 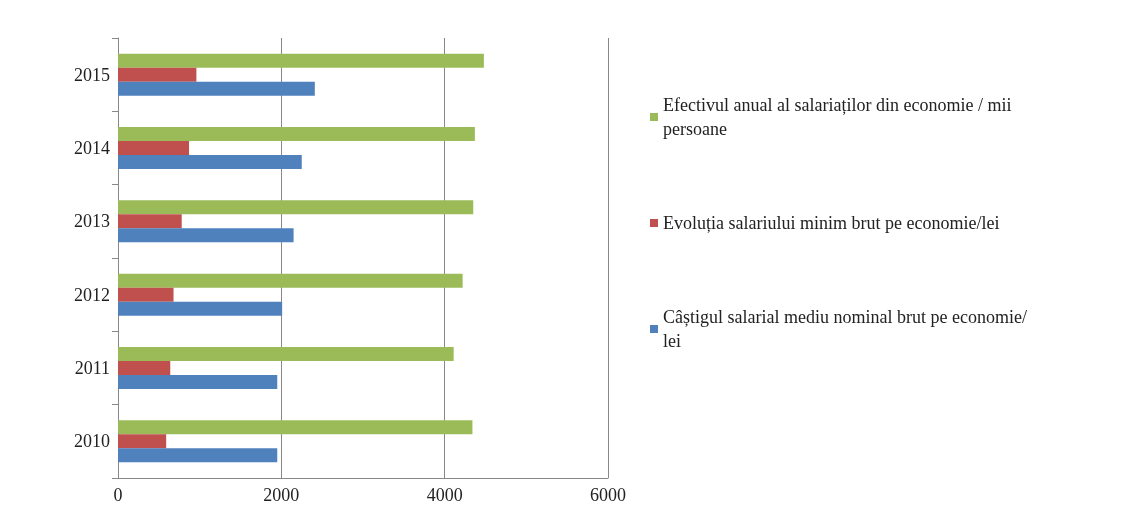 I want to click on y-tick-label: 2015, so click(x=92, y=74).